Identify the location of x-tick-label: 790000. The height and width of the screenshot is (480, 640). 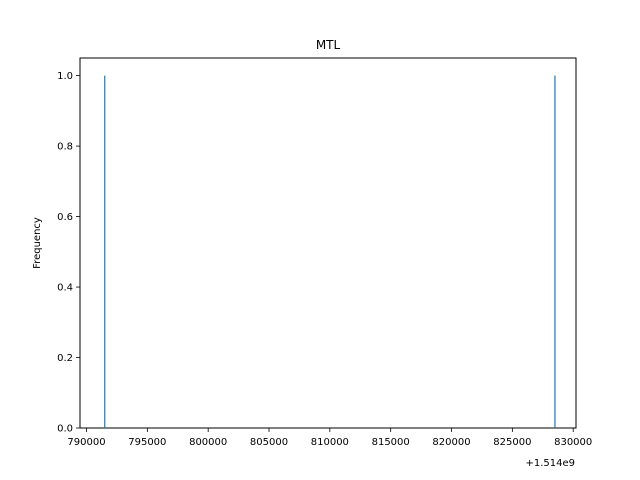
(86, 442).